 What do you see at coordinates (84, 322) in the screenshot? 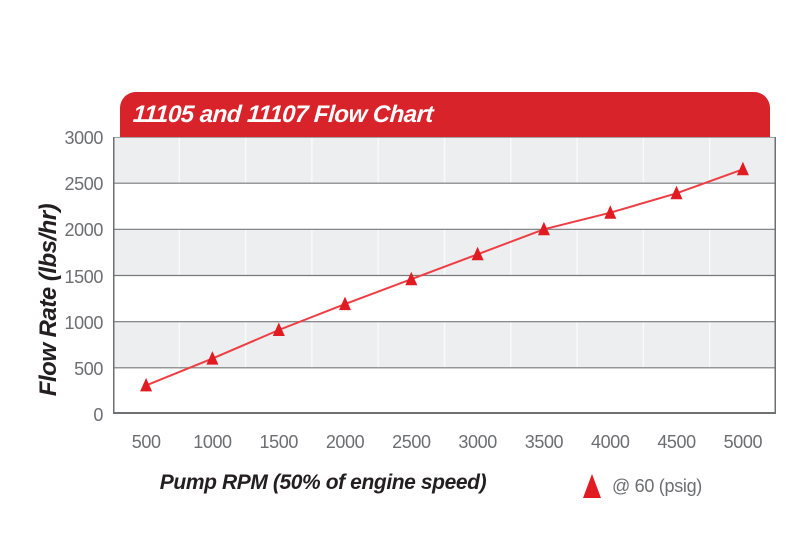
I see `y-tick-label: 1000` at bounding box center [84, 322].